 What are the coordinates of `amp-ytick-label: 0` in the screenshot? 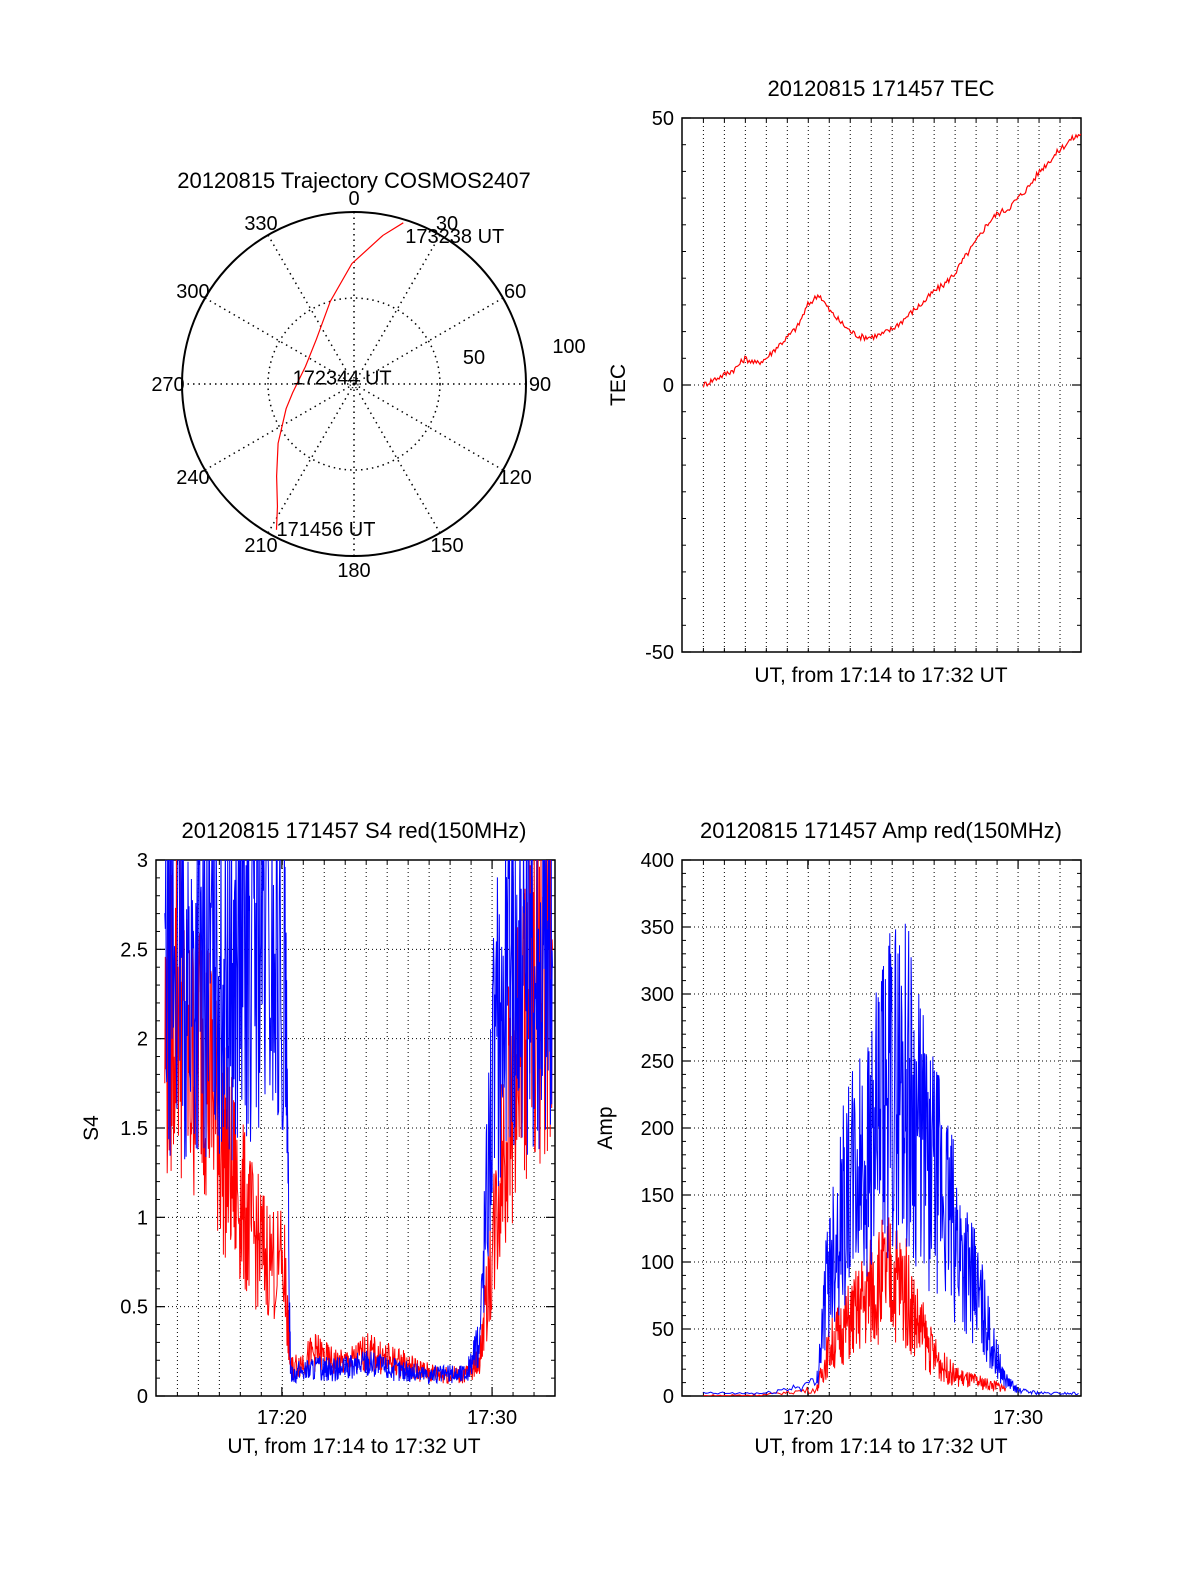 It's located at (668, 1397).